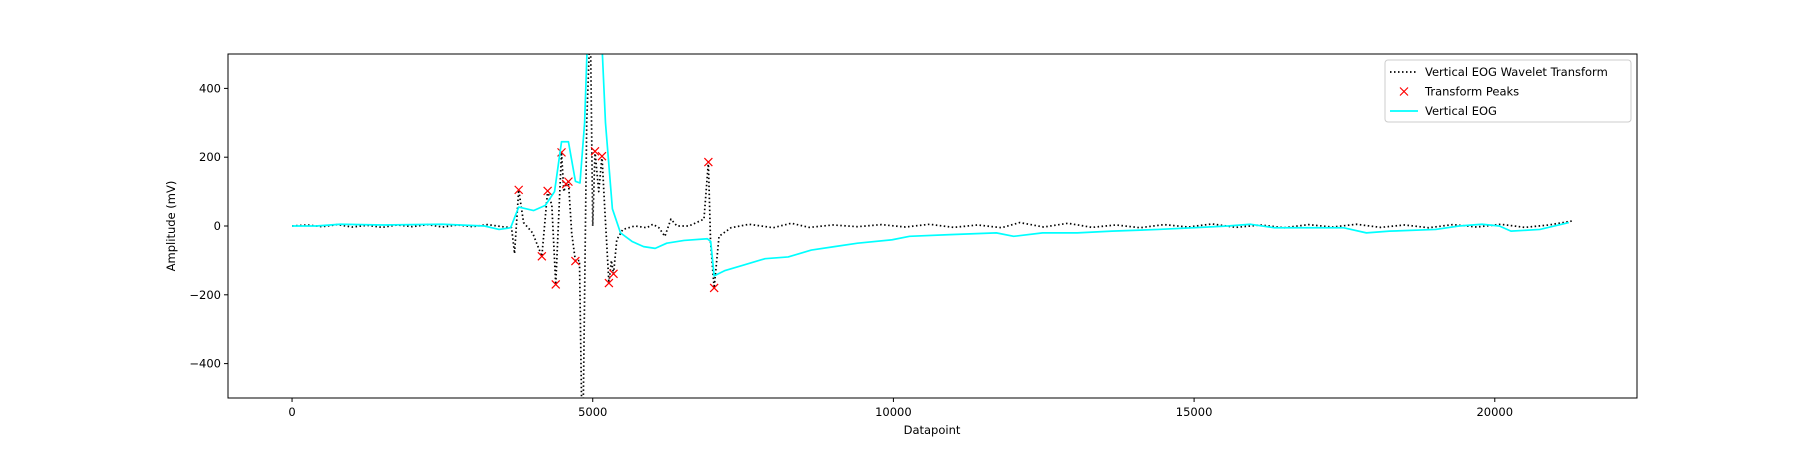 The width and height of the screenshot is (1800, 454). I want to click on y-tick-label: −400, so click(205, 364).